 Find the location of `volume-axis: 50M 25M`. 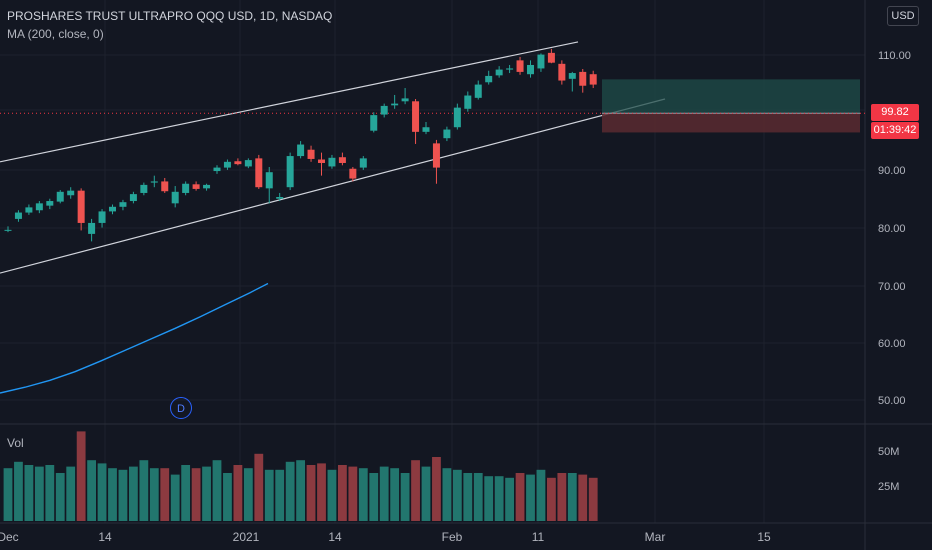

volume-axis: 50M 25M is located at coordinates (888, 469).